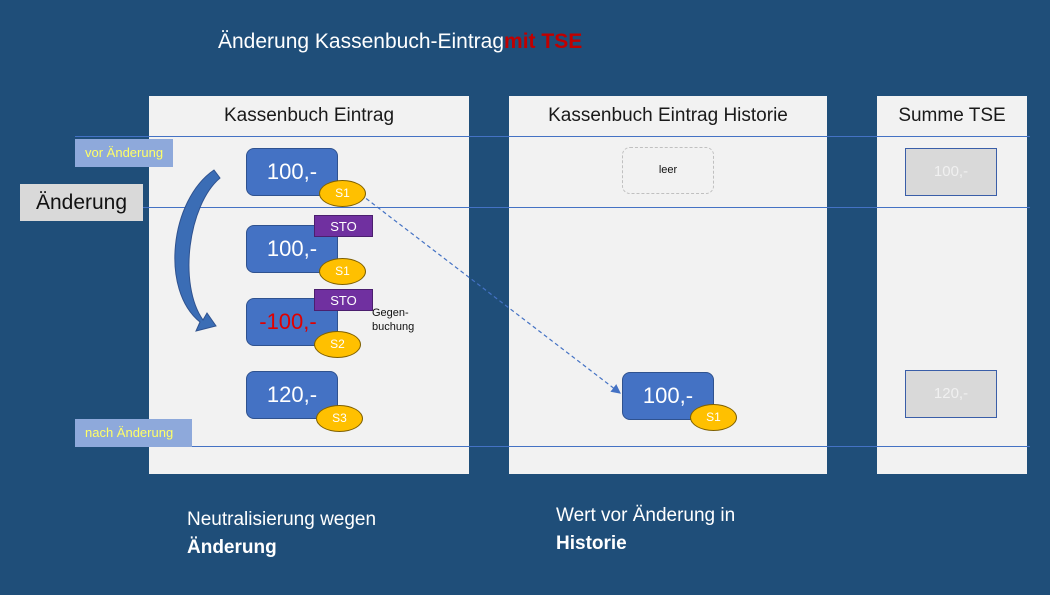 The width and height of the screenshot is (1050, 595). I want to click on entry-storno-value: 100,-, so click(292, 248).